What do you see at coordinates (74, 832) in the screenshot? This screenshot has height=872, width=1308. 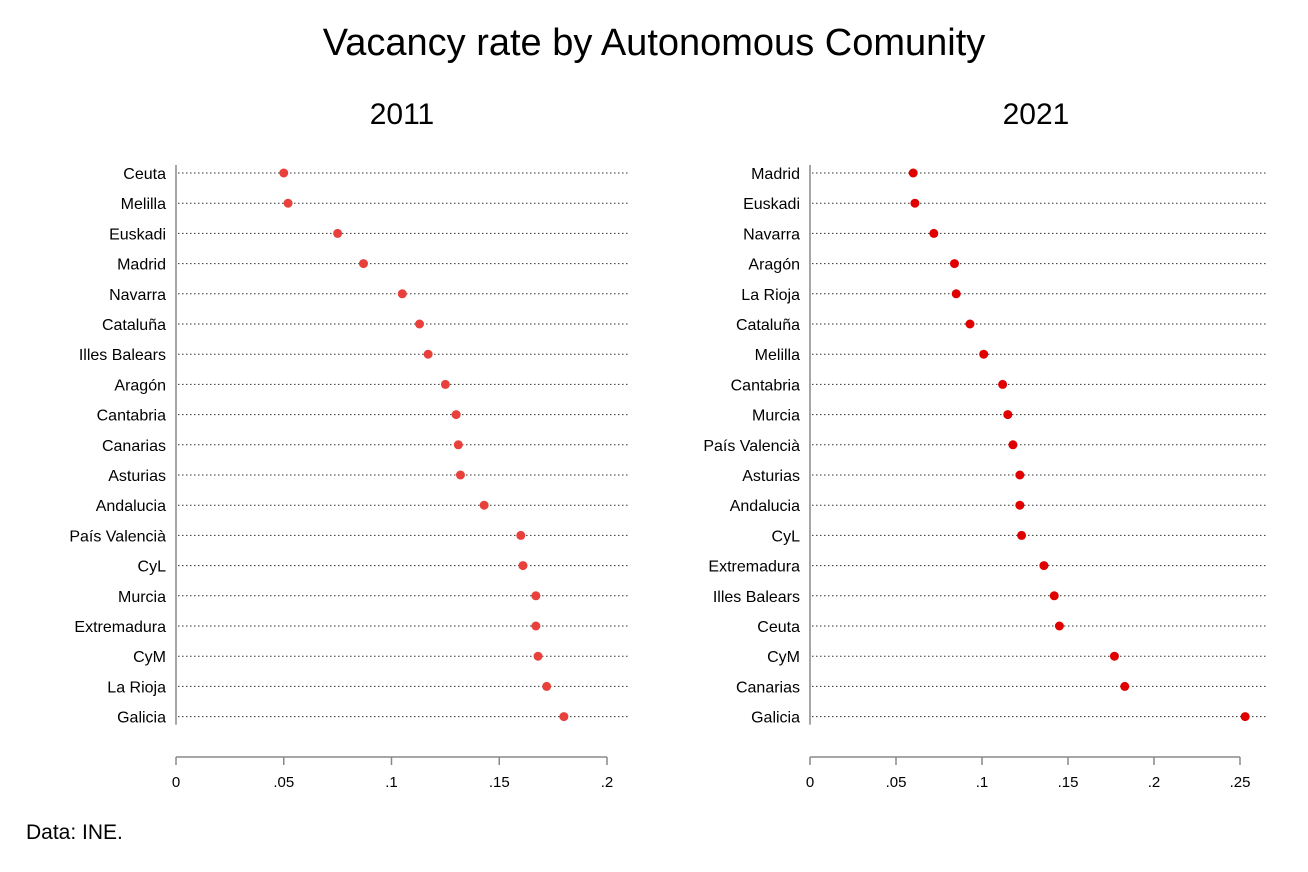 I see `data-source-note: Data: INE.` at bounding box center [74, 832].